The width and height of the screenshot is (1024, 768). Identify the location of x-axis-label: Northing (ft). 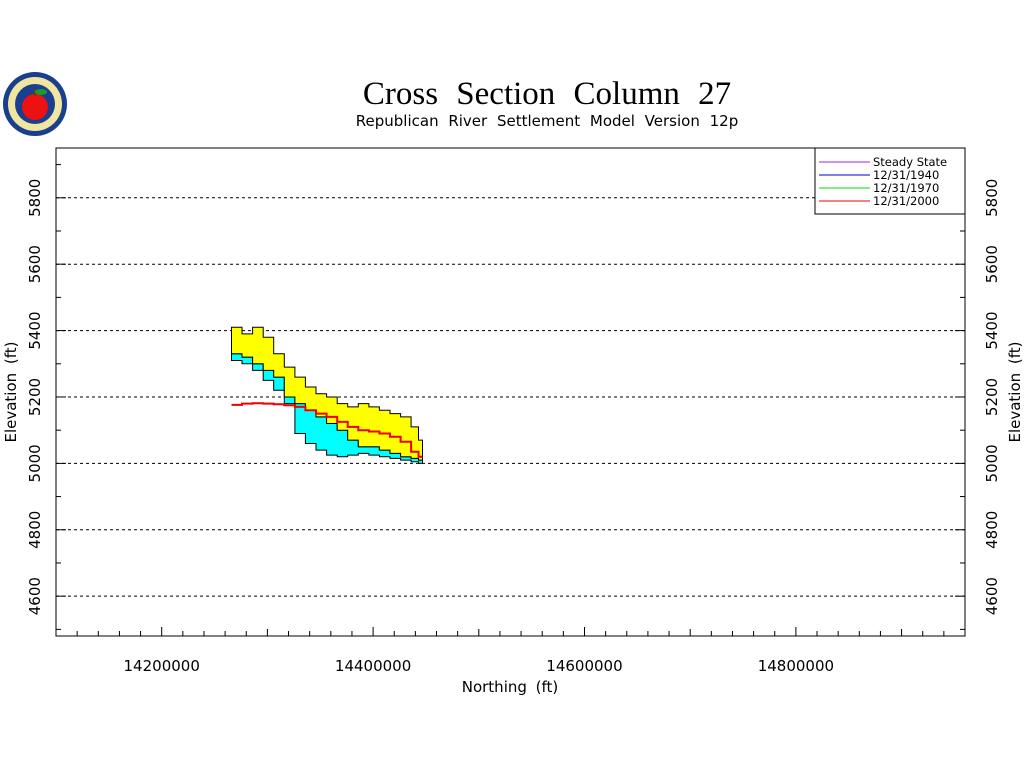
(510, 687).